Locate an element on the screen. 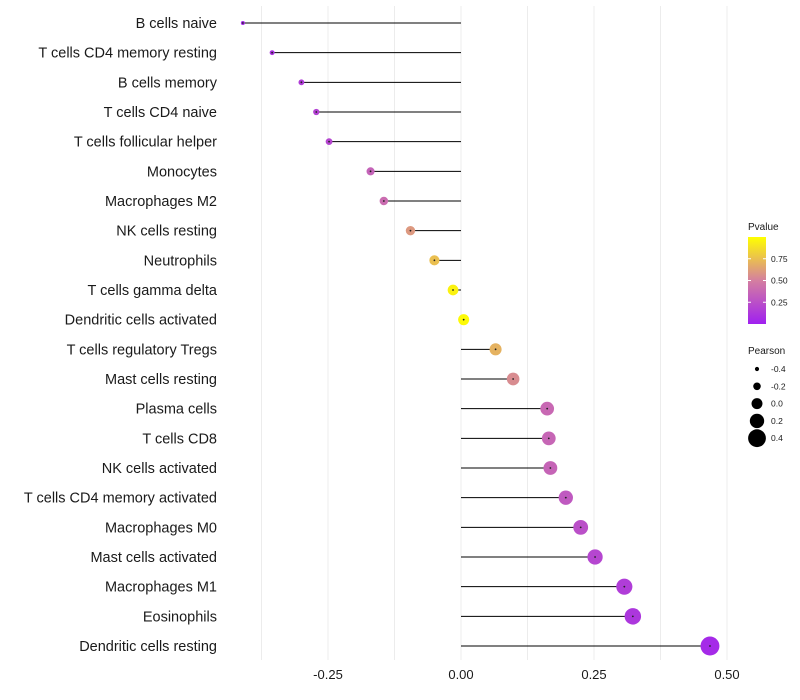 The width and height of the screenshot is (800, 700). y-label: NK cells resting is located at coordinates (166, 232).